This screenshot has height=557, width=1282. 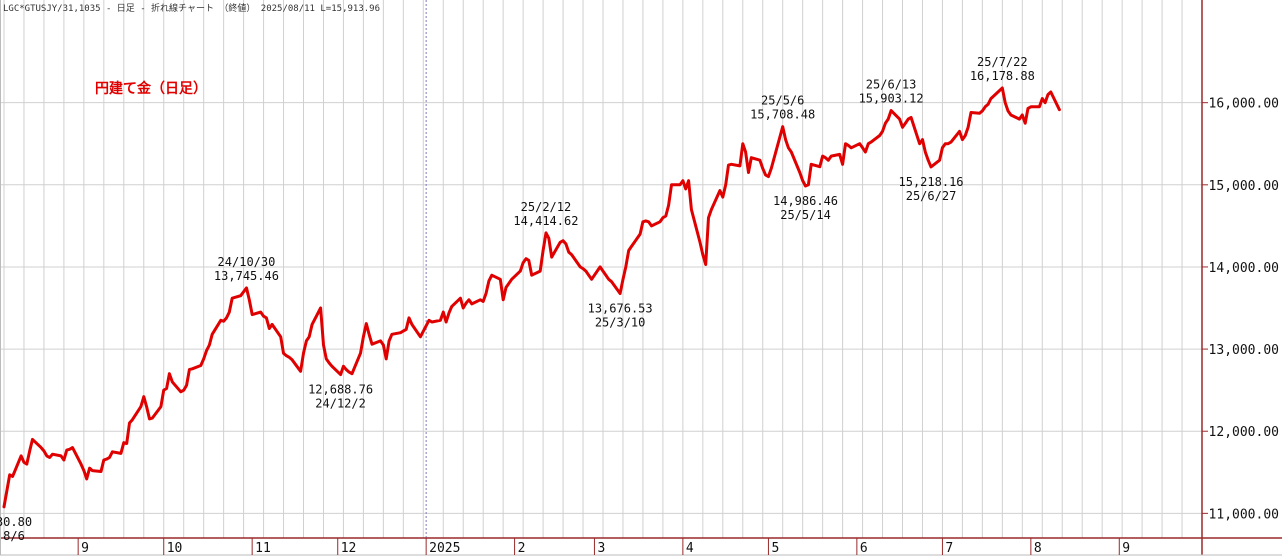 What do you see at coordinates (805, 201) in the screenshot?
I see `annotation-label: 14,986.46` at bounding box center [805, 201].